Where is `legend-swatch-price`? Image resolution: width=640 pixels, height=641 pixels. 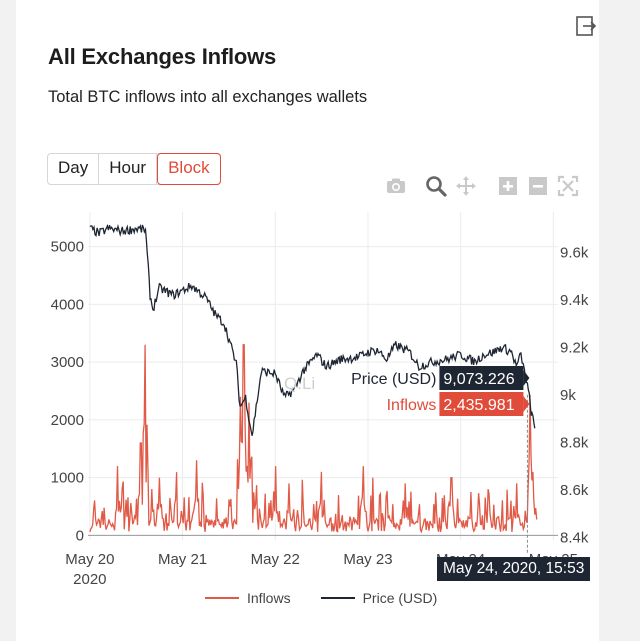
legend-swatch-price is located at coordinates (337, 598).